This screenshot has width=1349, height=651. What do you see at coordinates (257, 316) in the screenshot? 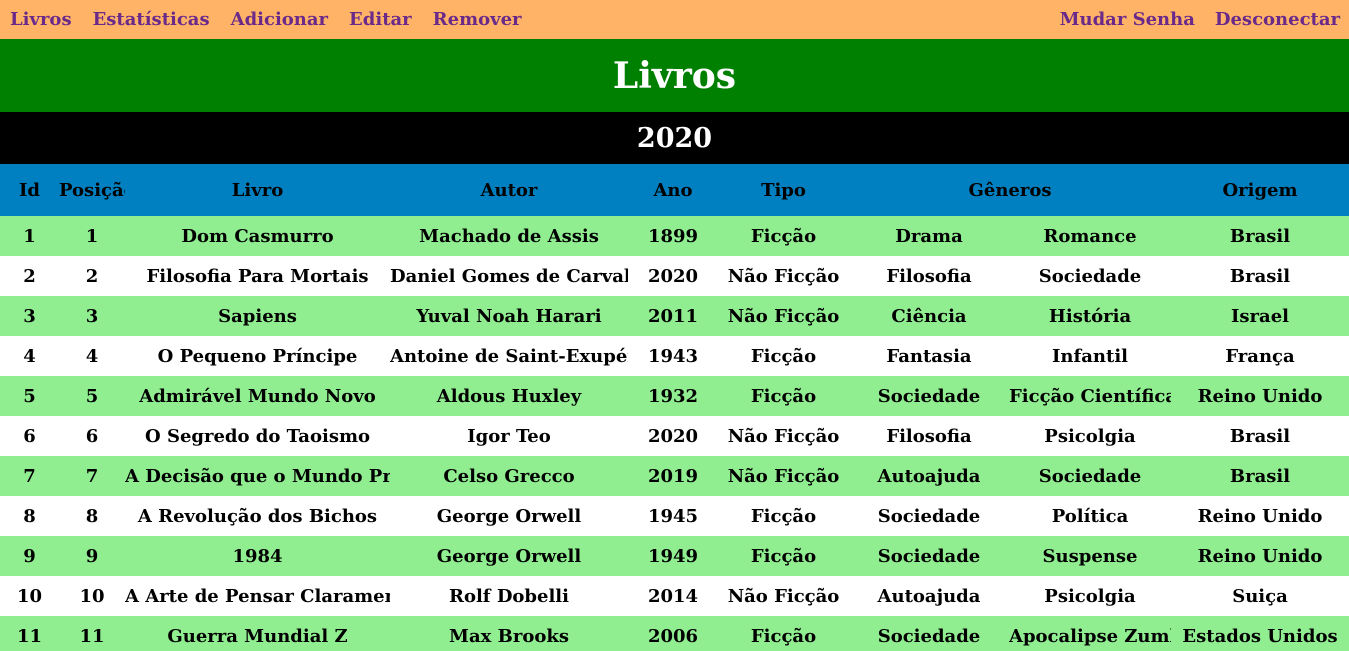
I see `cell-livro: Sapiens` at bounding box center [257, 316].